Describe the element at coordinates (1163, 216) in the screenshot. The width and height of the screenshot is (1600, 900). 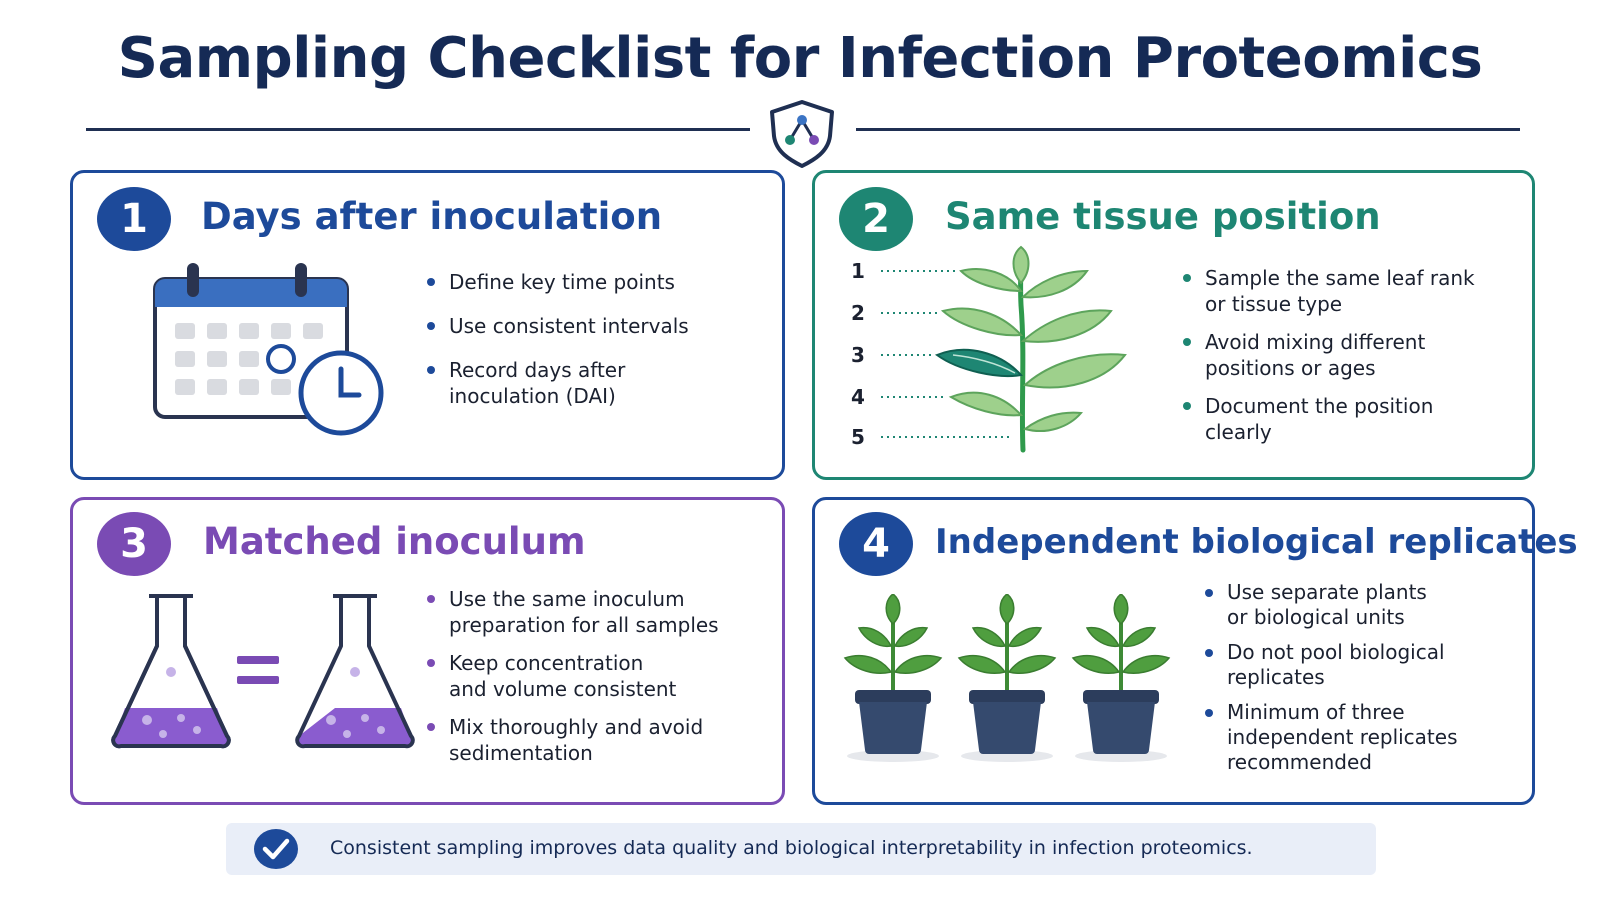
I see `card-heading: Same tissue position` at that location.